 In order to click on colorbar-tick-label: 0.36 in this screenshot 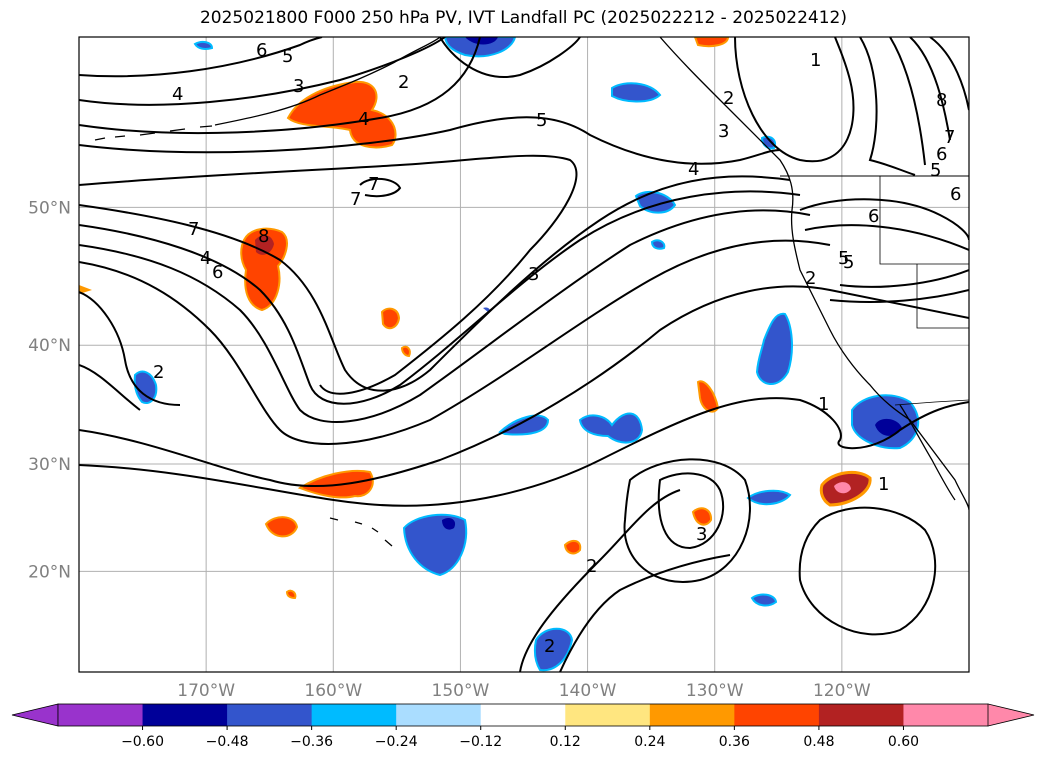, I will do `click(734, 742)`.